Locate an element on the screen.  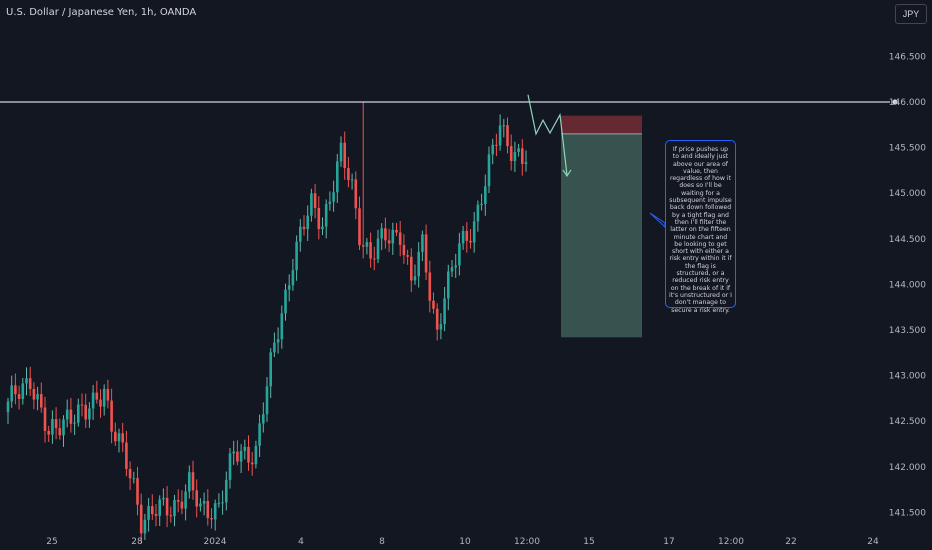
y-tick-label: 142.000 is located at coordinates (907, 468).